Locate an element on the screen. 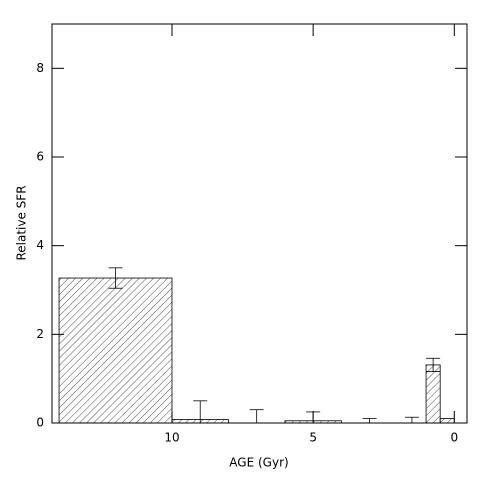 The image size is (478, 482). x-tick-label: 5 is located at coordinates (313, 438).